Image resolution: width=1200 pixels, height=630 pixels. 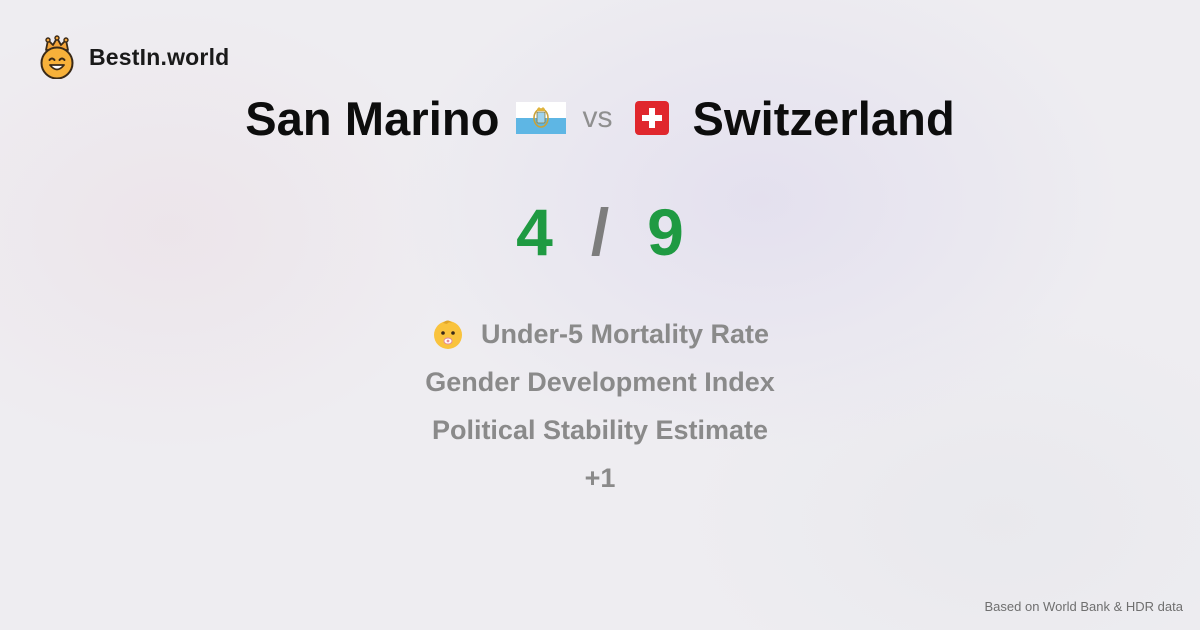 I want to click on comparison-title: San Marino vs Switzerland, so click(x=600, y=118).